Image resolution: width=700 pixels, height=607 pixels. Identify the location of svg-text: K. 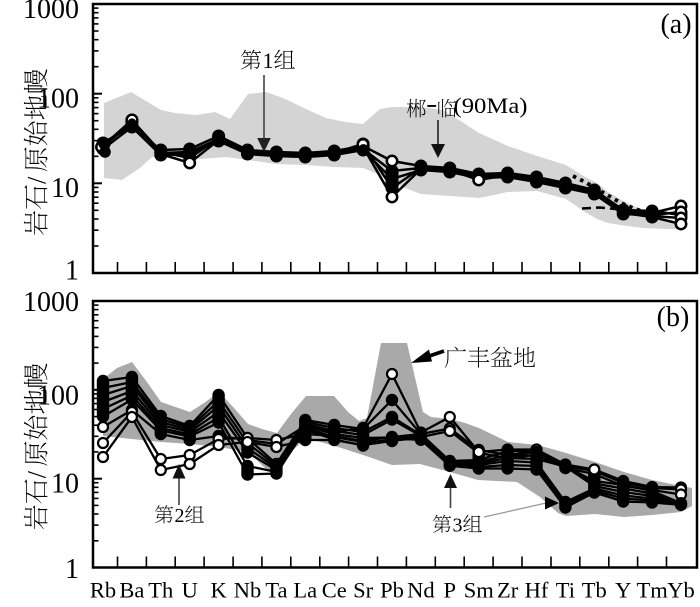
(218, 590).